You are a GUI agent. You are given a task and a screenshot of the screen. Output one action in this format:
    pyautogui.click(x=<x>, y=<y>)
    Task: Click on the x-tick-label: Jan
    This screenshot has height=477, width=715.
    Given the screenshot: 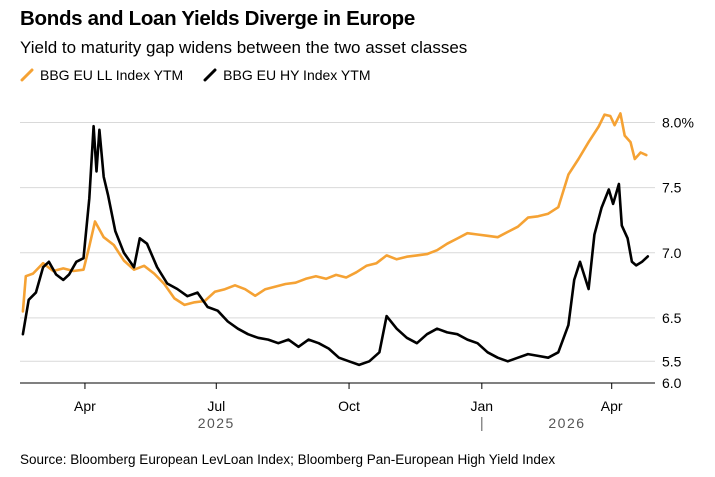 What is the action you would take?
    pyautogui.click(x=482, y=406)
    